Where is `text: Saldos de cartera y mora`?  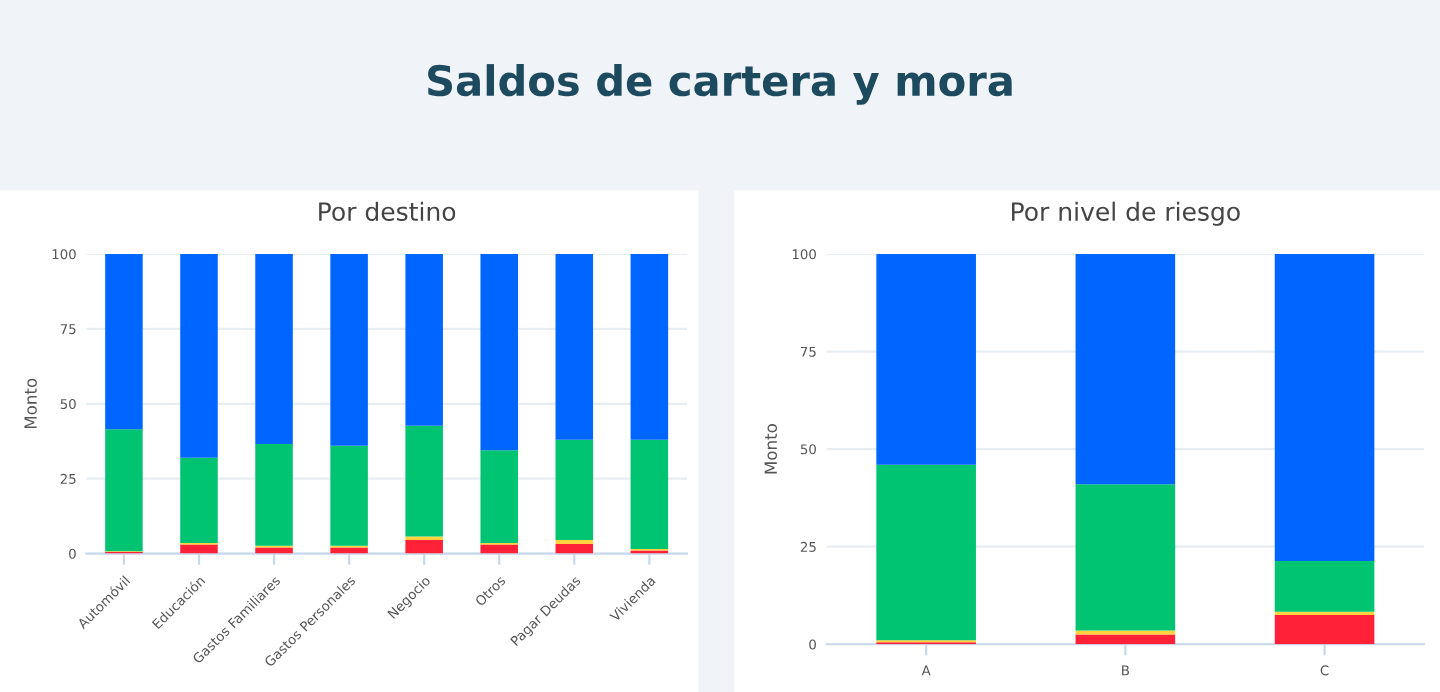
text: Saldos de cartera y mora is located at coordinates (720, 84).